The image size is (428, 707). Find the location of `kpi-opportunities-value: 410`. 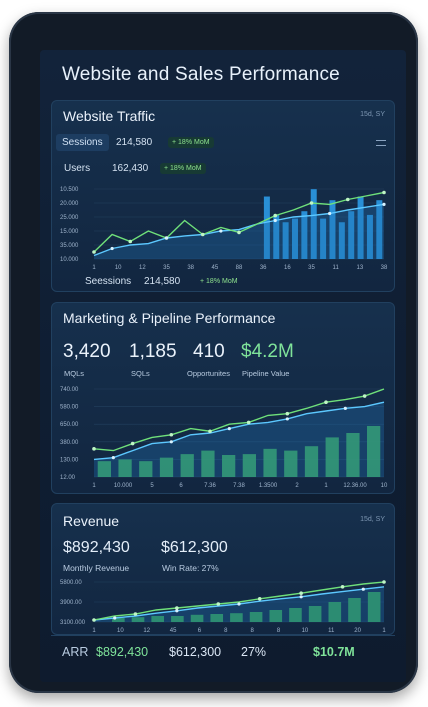

kpi-opportunities-value: 410 is located at coordinates (209, 351).